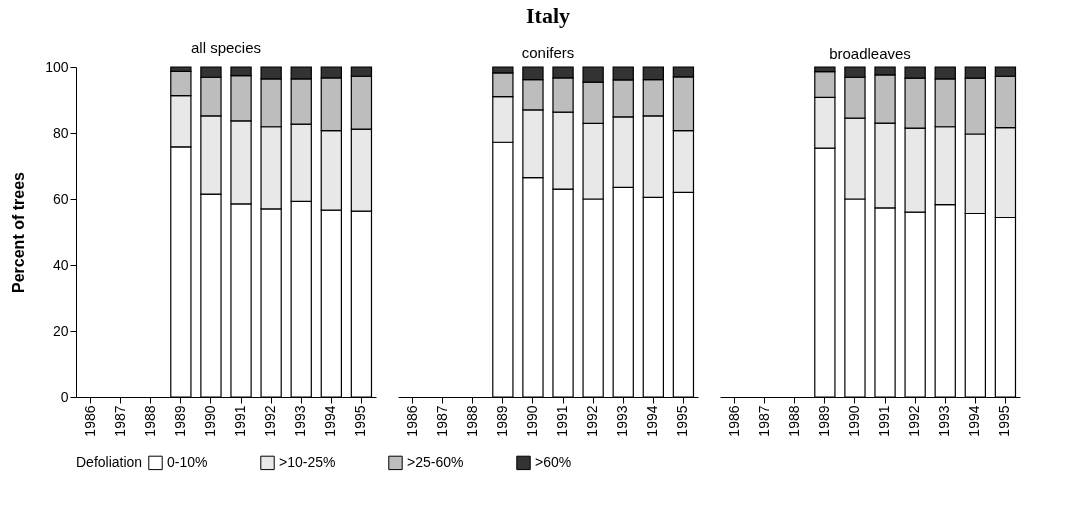 This screenshot has width=1085, height=527. Describe the element at coordinates (870, 54) in the screenshot. I see `chart-subtitle: broadleaves` at that location.